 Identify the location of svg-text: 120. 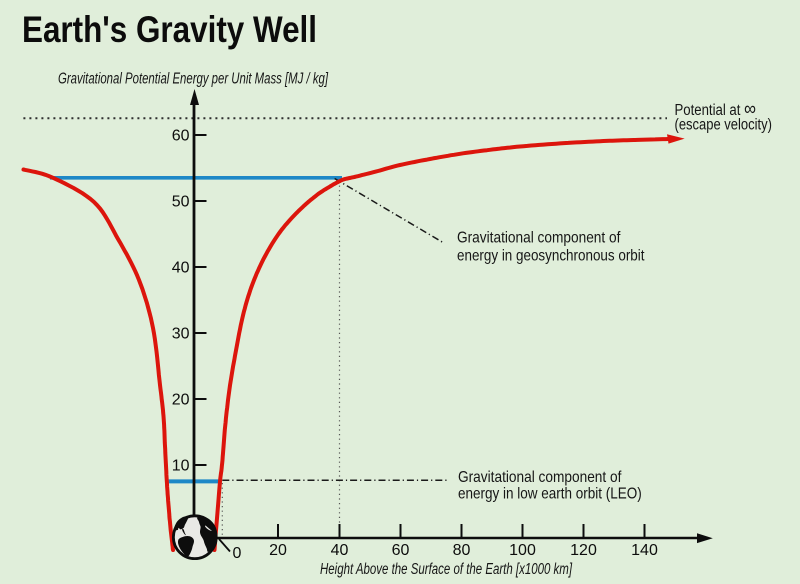
(583, 550).